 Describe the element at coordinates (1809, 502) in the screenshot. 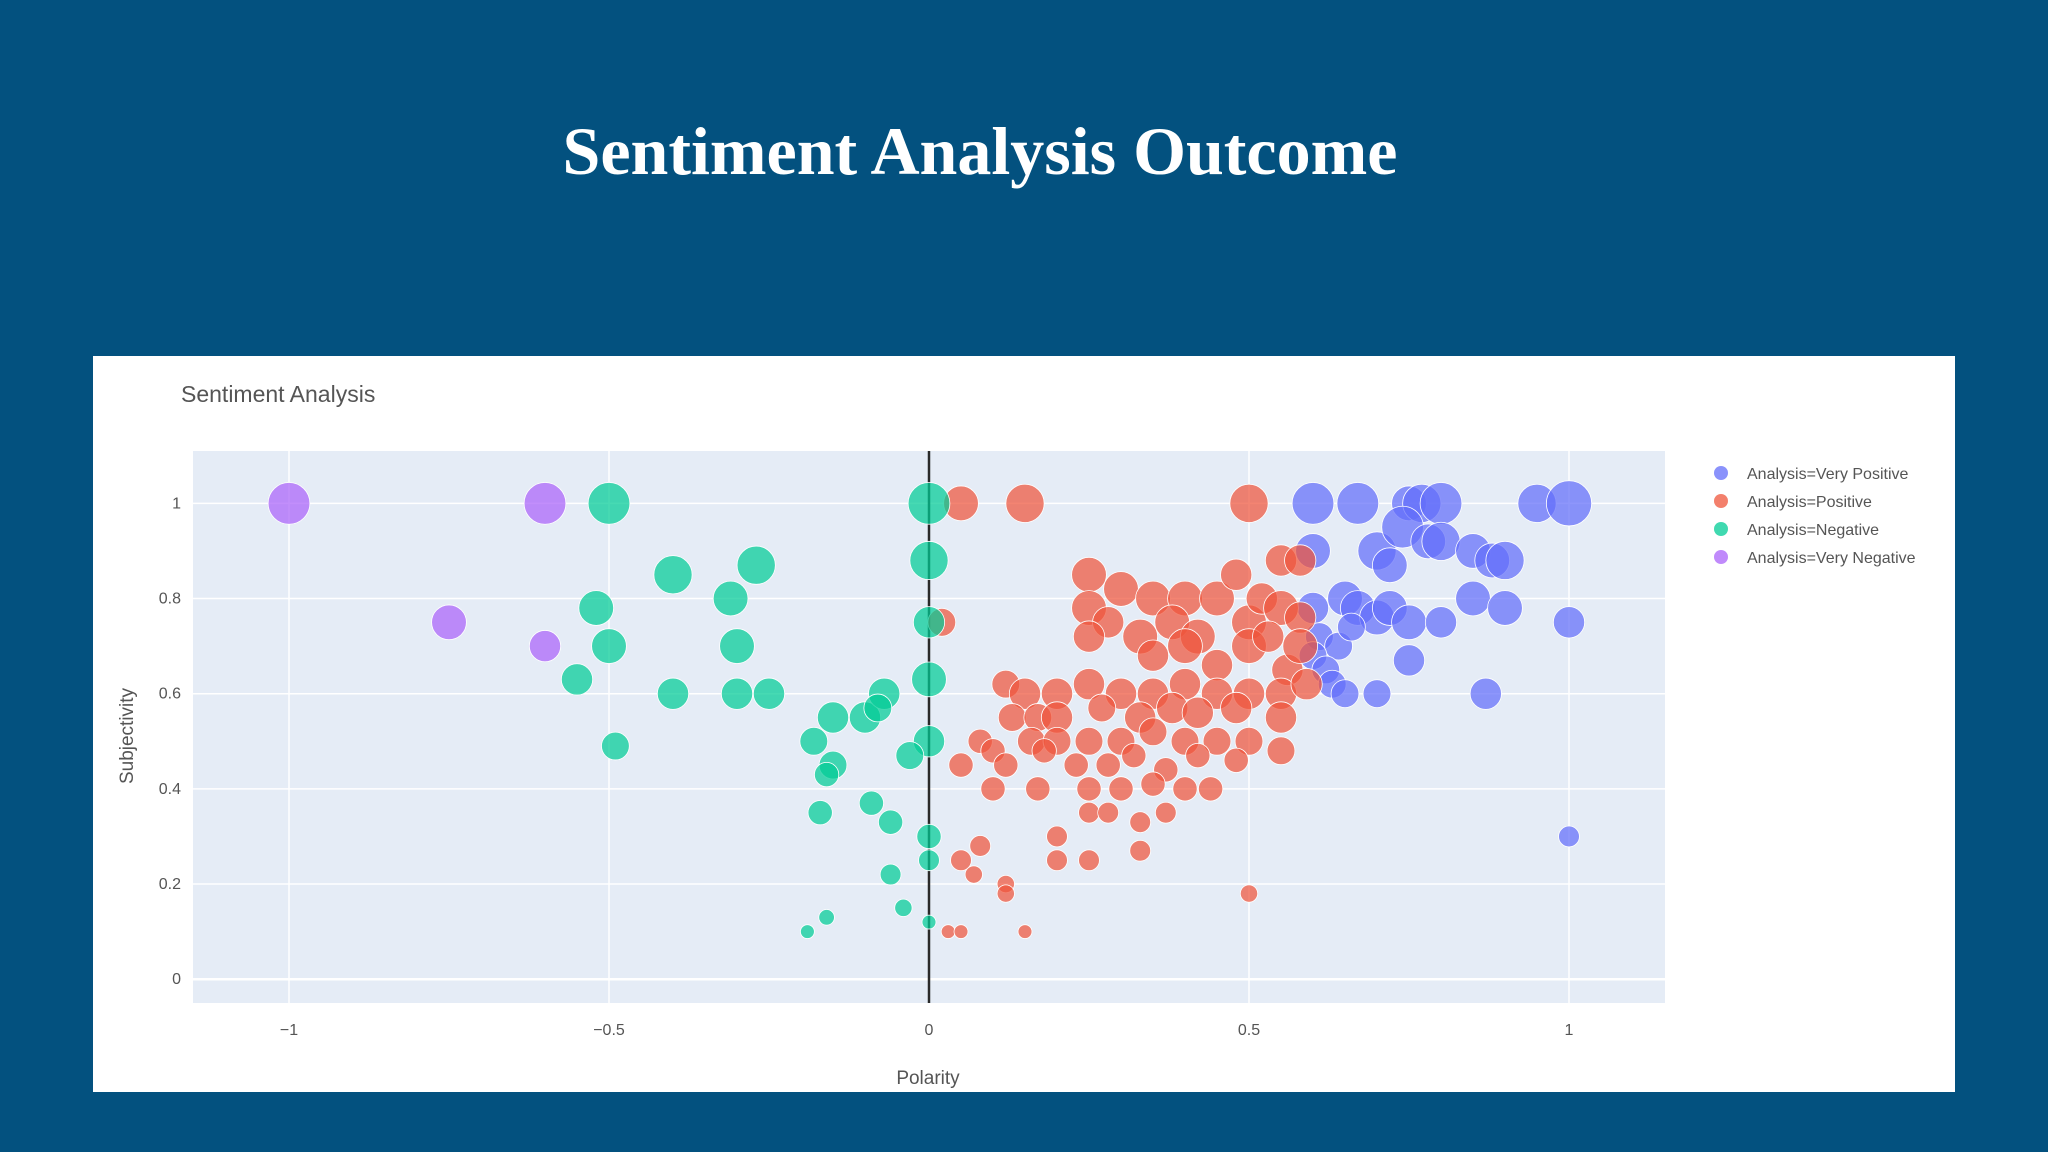

I see `legend-label: Analysis=Positive` at that location.